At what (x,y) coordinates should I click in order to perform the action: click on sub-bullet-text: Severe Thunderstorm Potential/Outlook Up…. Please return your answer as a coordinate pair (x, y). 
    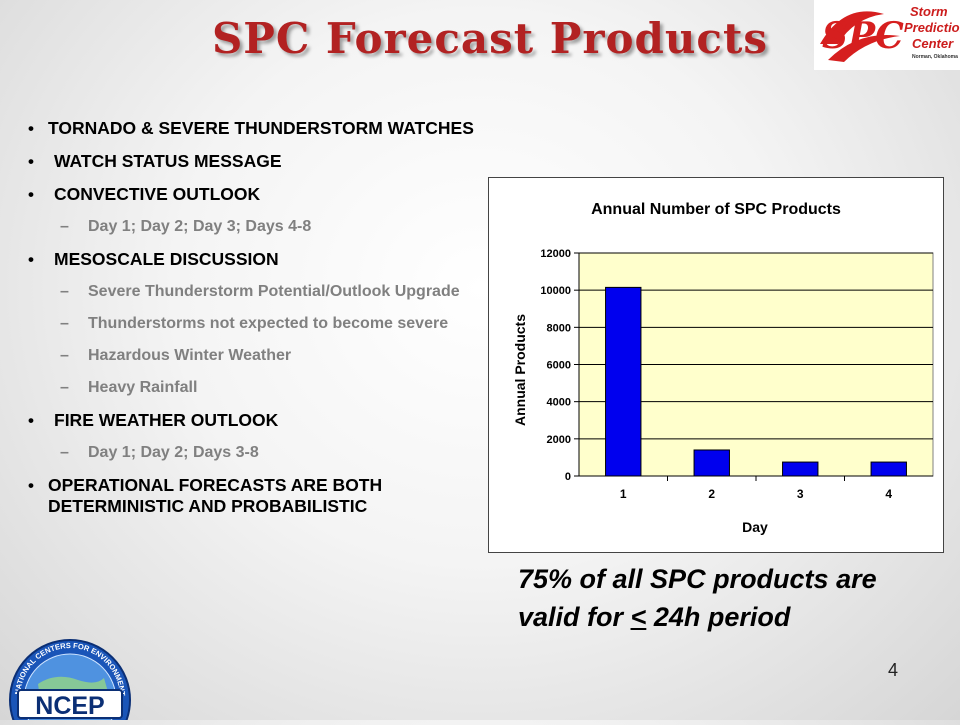
    Looking at the image, I should click on (274, 291).